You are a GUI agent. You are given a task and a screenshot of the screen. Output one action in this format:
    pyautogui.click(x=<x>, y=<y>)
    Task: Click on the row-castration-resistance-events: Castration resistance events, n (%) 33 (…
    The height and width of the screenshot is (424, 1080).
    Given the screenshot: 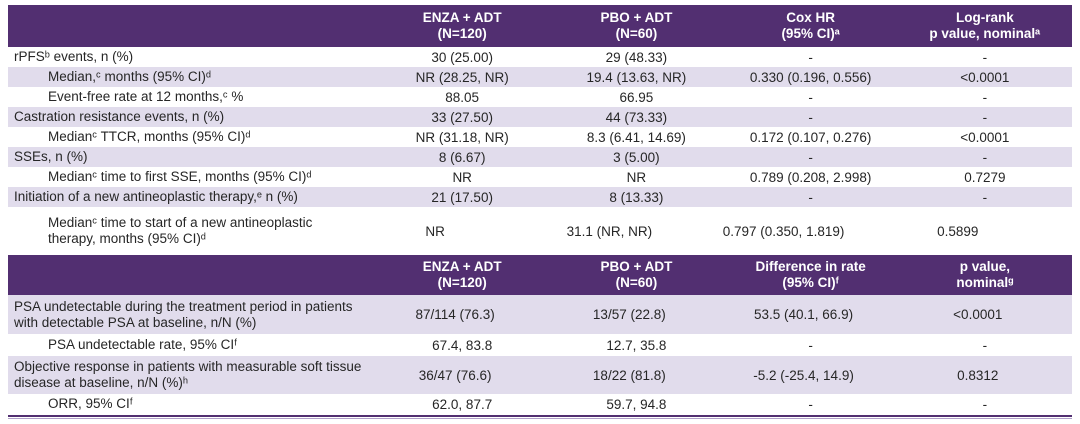 What is the action you would take?
    pyautogui.click(x=540, y=117)
    